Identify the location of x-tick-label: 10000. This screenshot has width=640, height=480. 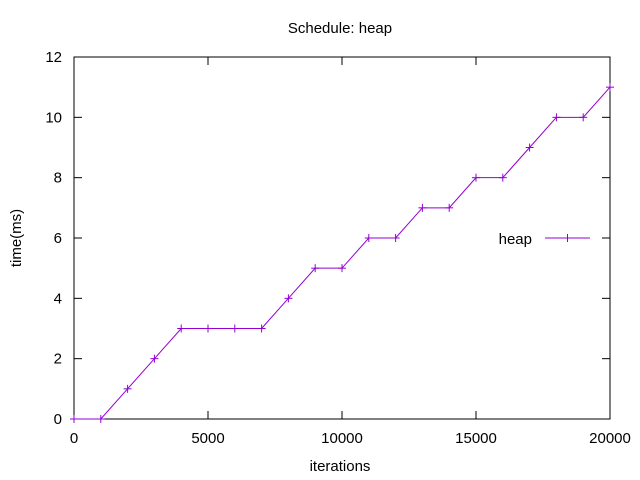
(342, 438).